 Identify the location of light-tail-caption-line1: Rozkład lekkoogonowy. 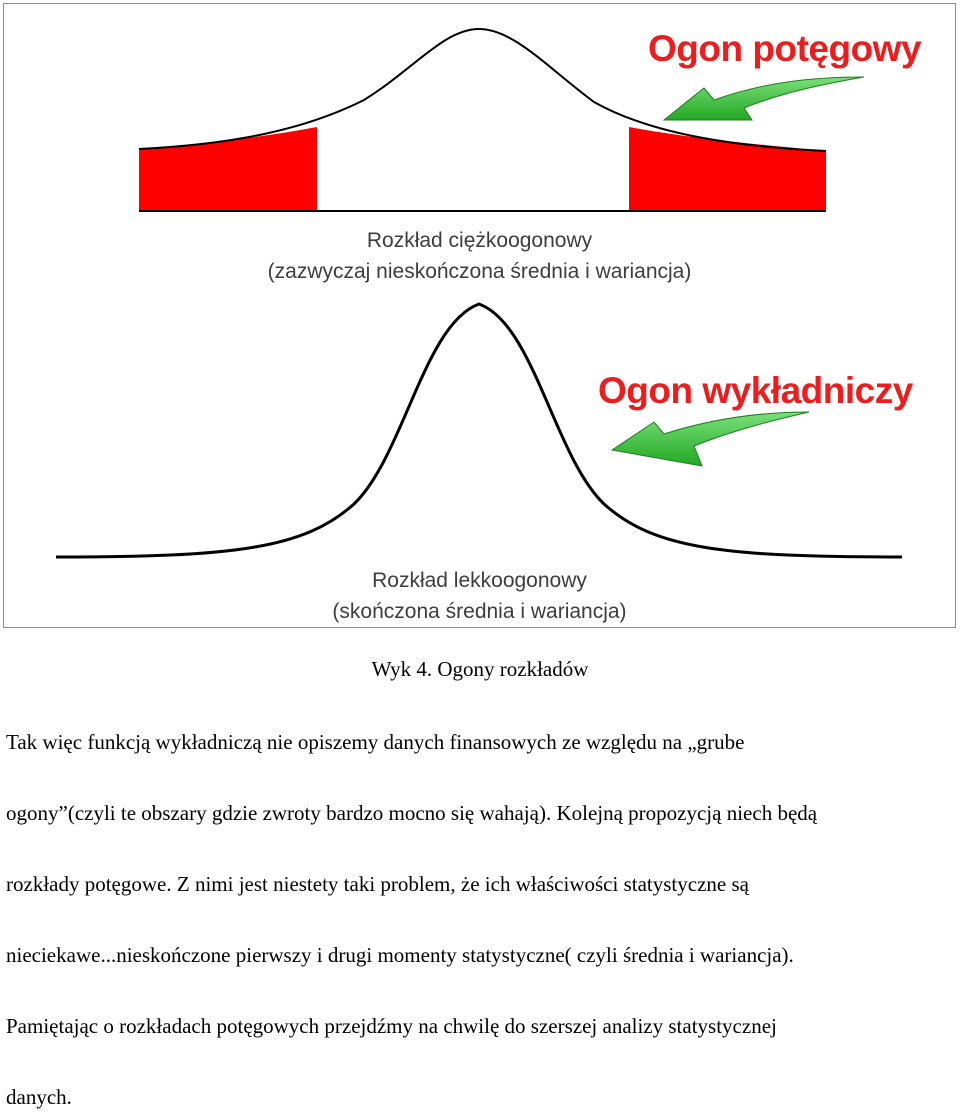
(479, 580).